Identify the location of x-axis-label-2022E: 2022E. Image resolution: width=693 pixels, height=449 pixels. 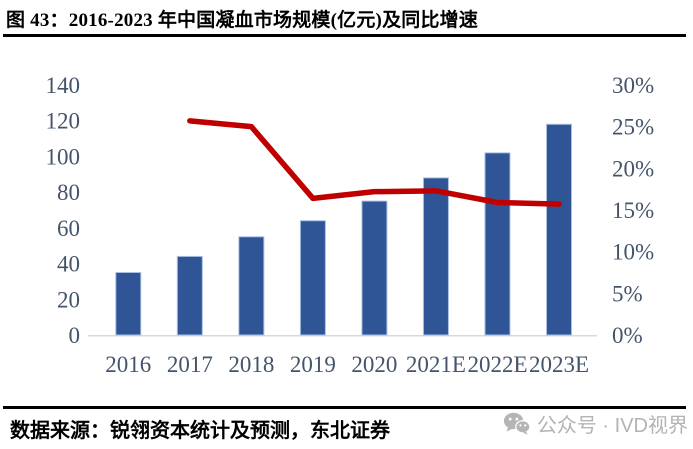
(497, 364).